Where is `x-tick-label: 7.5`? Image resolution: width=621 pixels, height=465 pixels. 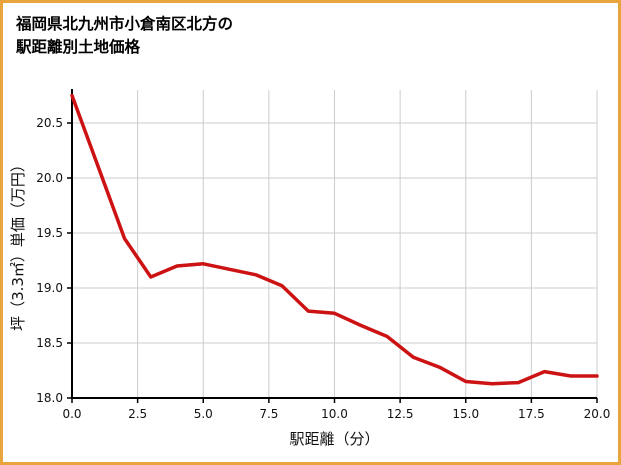 x-tick-label: 7.5 is located at coordinates (268, 414).